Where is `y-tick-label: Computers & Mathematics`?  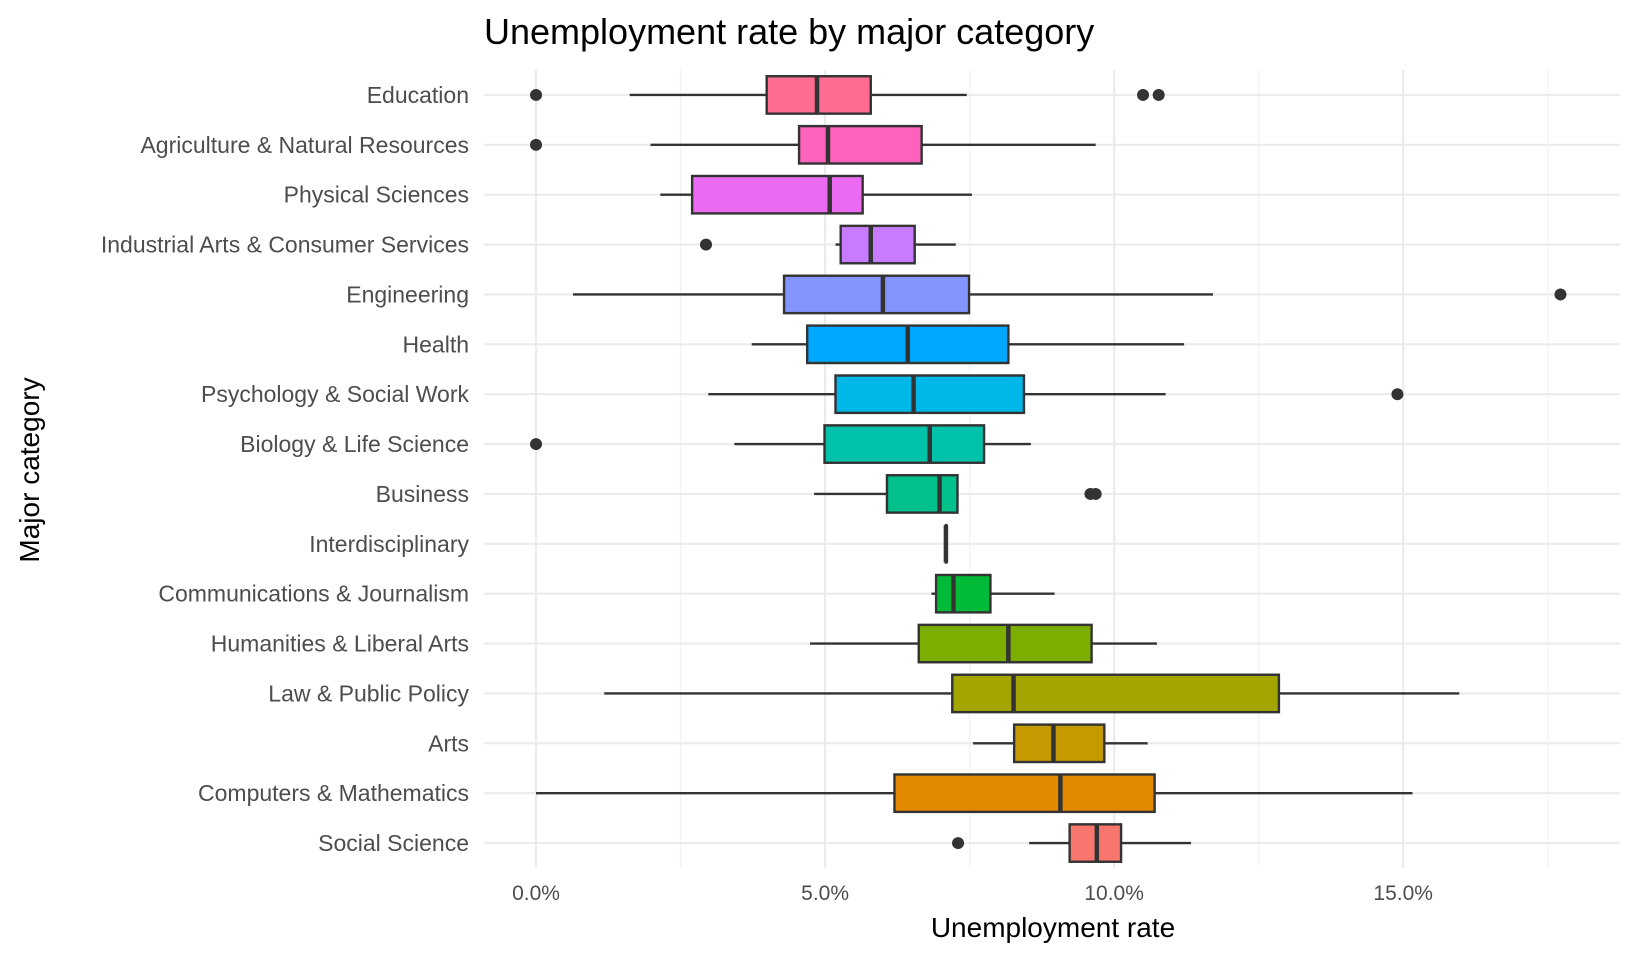
y-tick-label: Computers & Mathematics is located at coordinates (333, 793).